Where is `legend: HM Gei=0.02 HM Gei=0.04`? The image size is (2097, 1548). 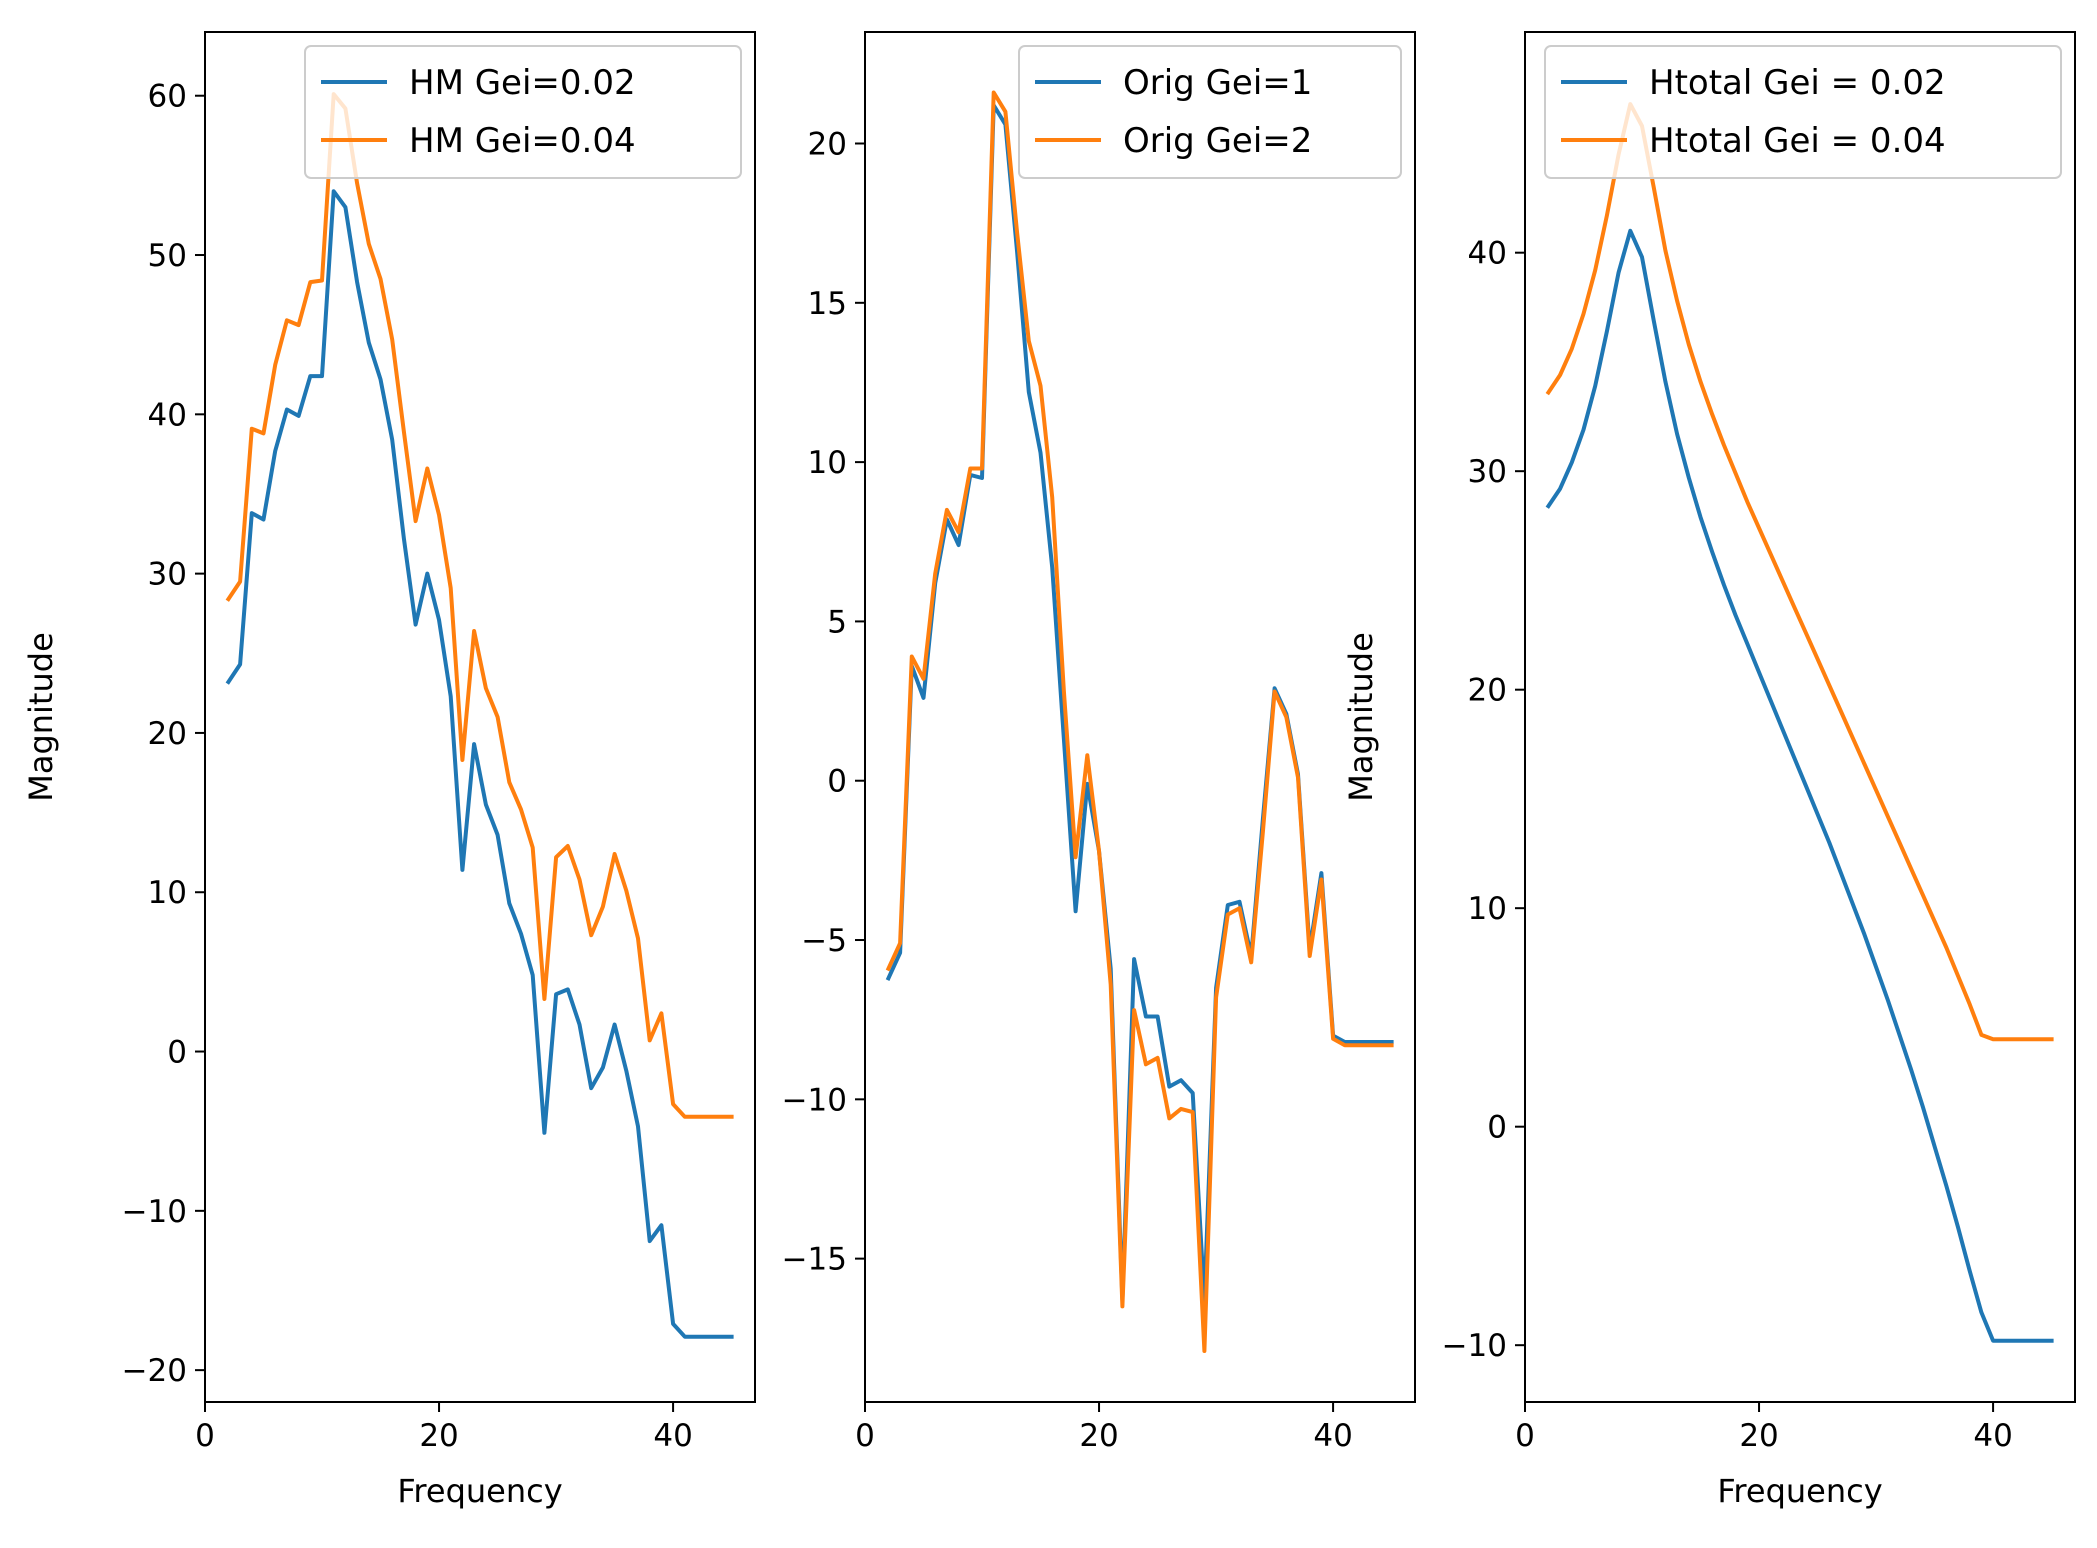 legend: HM Gei=0.02 HM Gei=0.04 is located at coordinates (523, 112).